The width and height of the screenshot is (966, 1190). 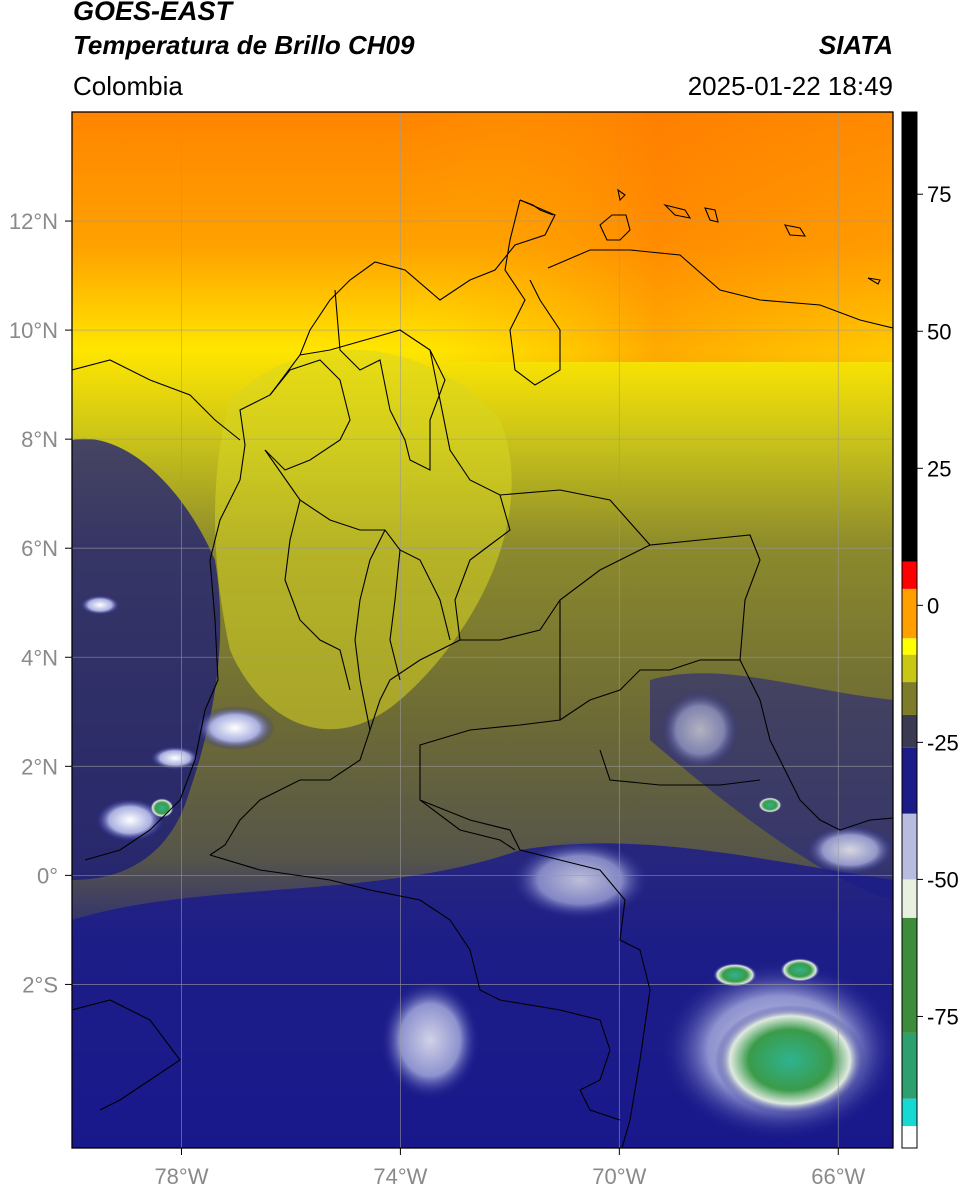 I want to click on subtitle-region: Colombia, so click(x=128, y=86).